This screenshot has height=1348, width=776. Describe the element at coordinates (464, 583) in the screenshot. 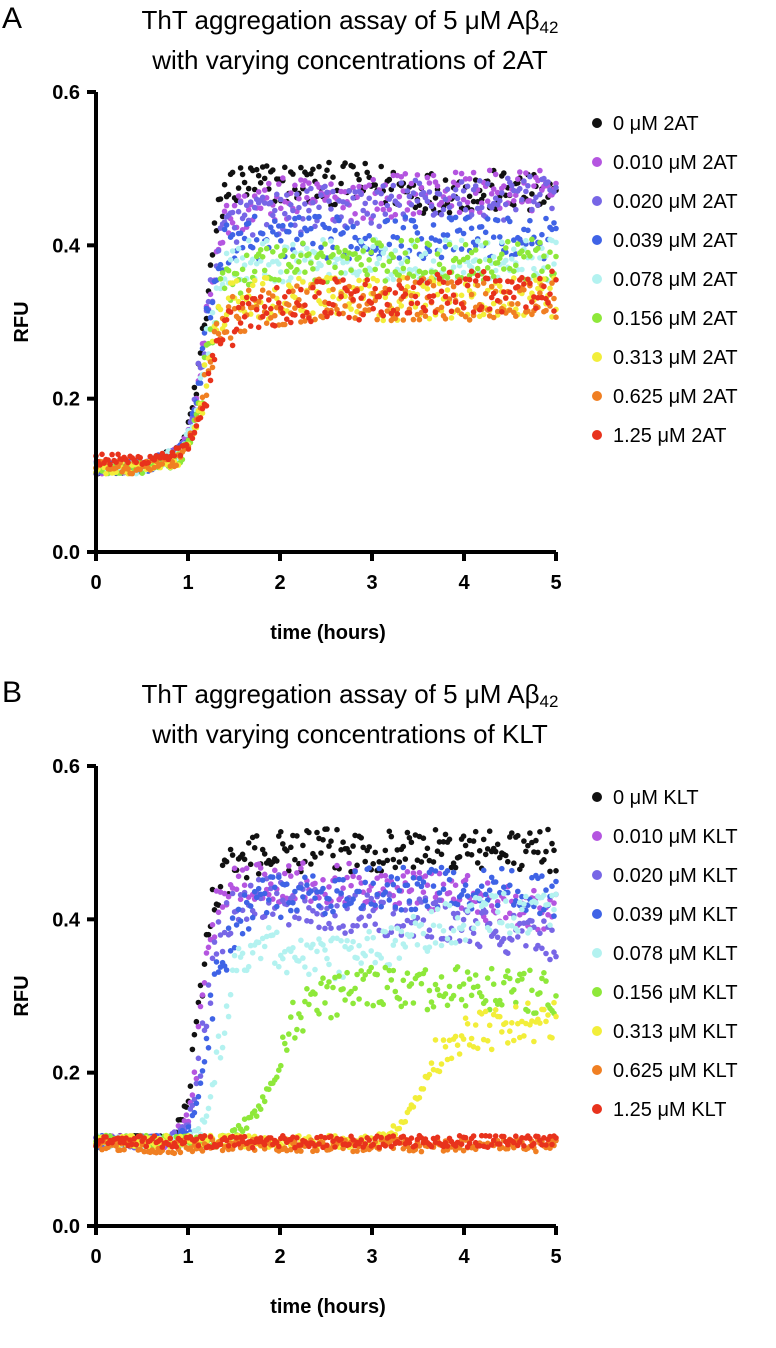

I see `x-tick-label: 4` at that location.